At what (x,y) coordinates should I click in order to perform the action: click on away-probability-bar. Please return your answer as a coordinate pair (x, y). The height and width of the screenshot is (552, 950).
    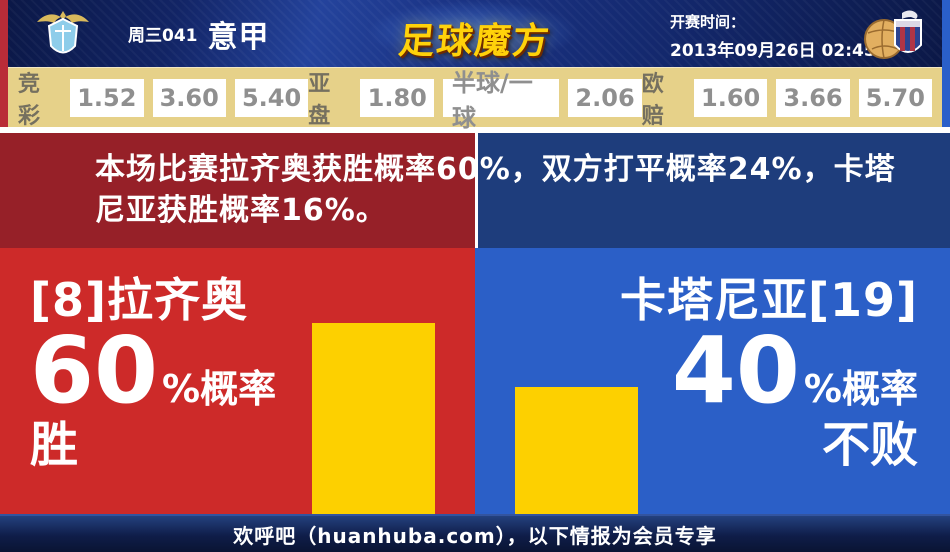
    Looking at the image, I should click on (576, 450).